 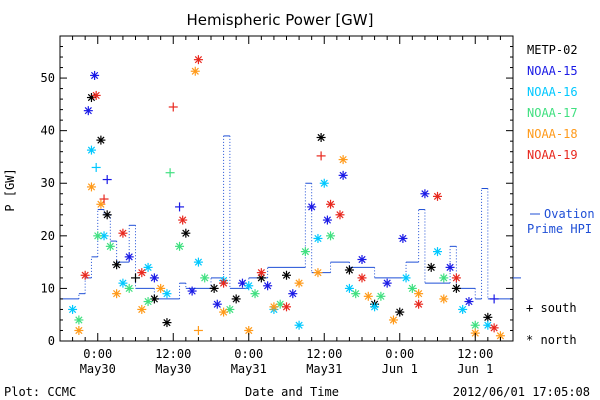 What do you see at coordinates (475, 369) in the screenshot?
I see `x-tick-label-date: Jun 1` at bounding box center [475, 369].